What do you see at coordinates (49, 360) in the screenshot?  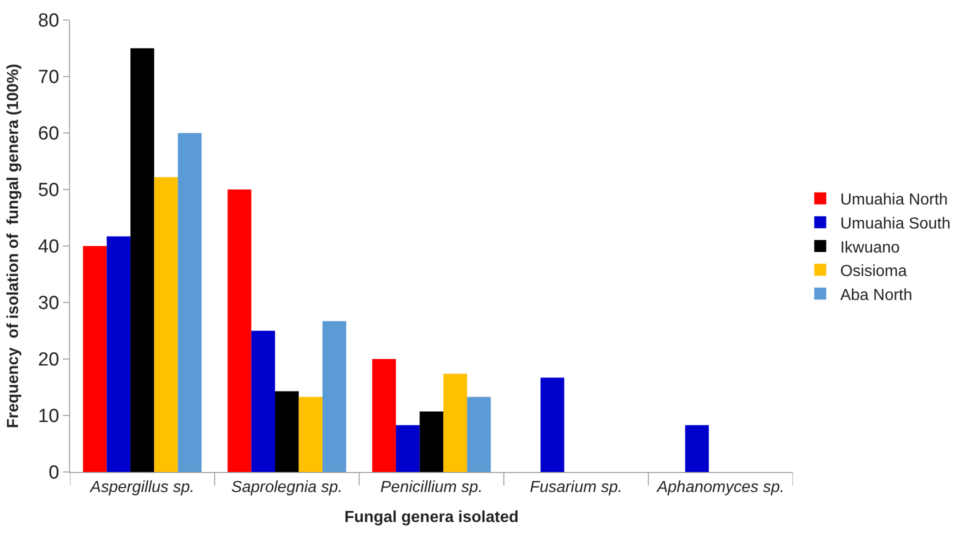 I see `y-tick-label: 20` at bounding box center [49, 360].